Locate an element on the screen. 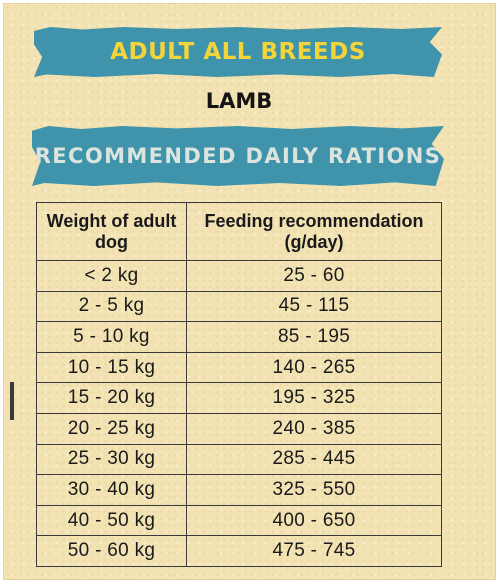 The height and width of the screenshot is (584, 500). table-row: 10 - 15 kg 140 - 265 is located at coordinates (239, 367).